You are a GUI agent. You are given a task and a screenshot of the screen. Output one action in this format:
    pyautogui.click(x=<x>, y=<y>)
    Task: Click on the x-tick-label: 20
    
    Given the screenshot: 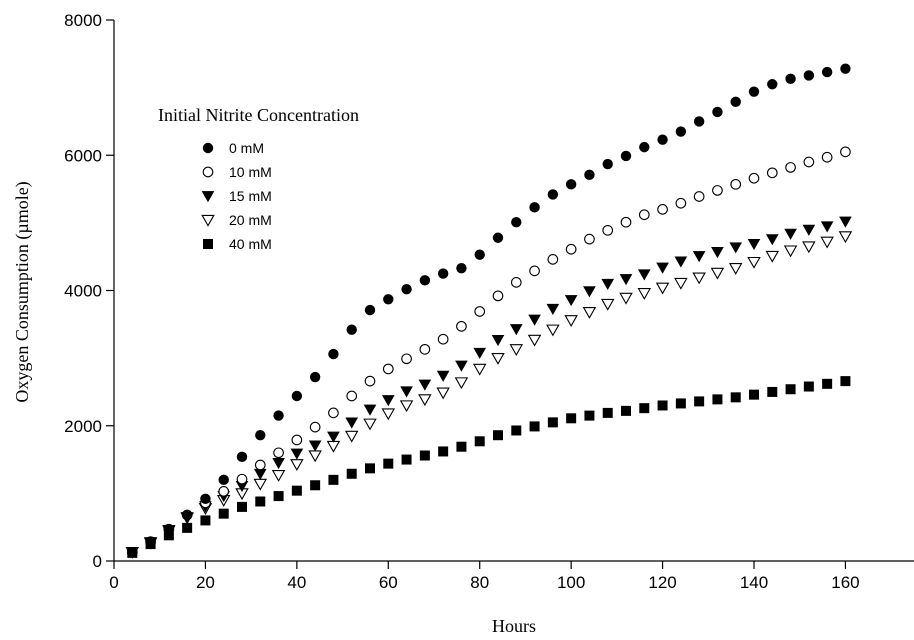 What is the action you would take?
    pyautogui.click(x=205, y=582)
    